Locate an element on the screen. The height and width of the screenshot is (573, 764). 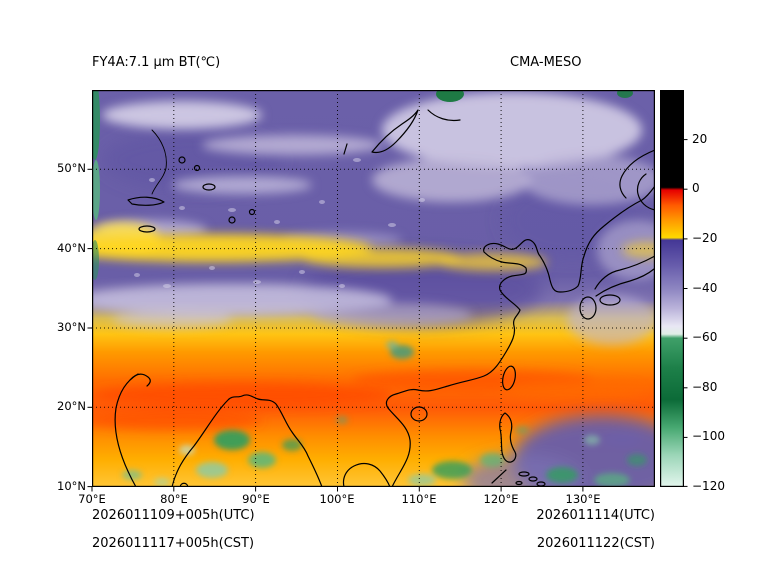
colorbar-tick-label: 0 is located at coordinates (696, 188).